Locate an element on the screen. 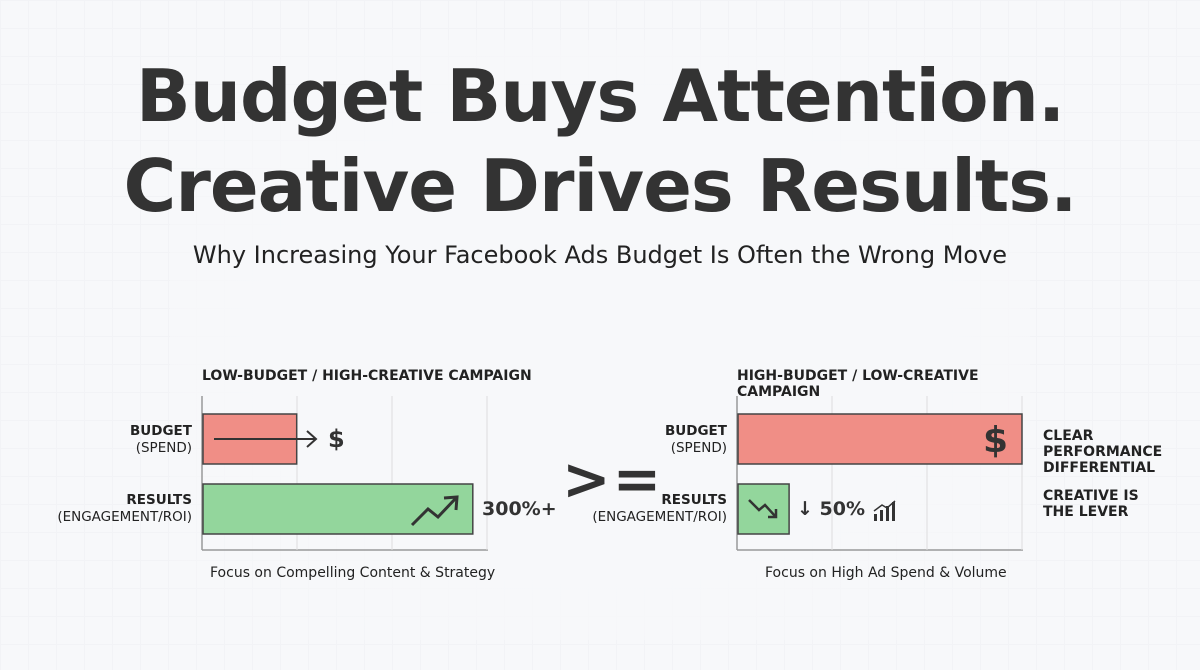  trend-down-icon is located at coordinates (763, 509).